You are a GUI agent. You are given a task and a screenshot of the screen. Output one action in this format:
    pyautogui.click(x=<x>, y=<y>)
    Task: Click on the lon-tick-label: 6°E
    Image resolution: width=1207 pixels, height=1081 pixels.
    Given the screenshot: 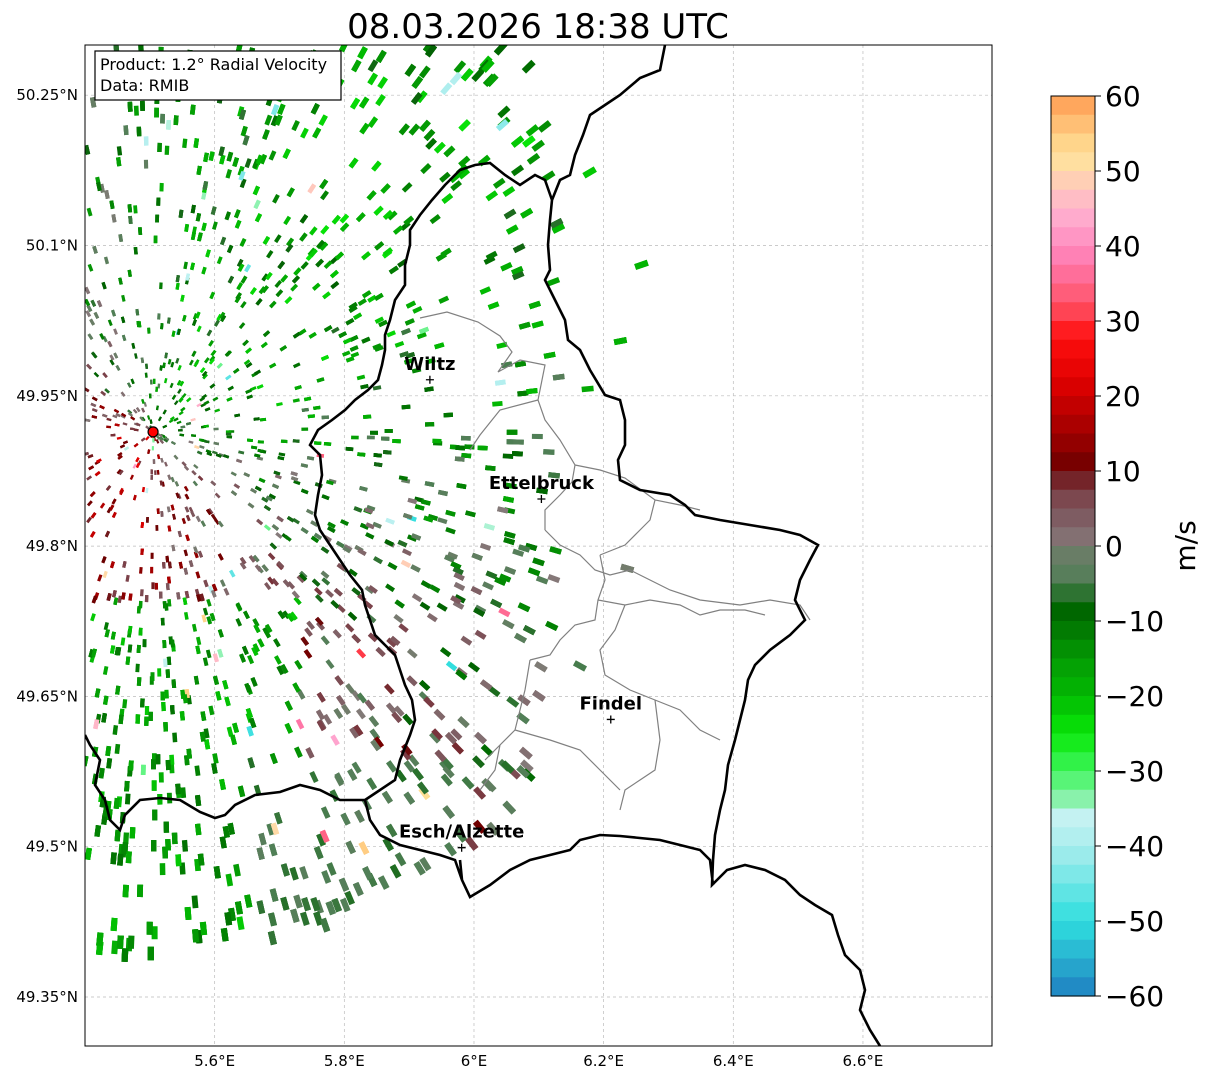 What is the action you would take?
    pyautogui.click(x=474, y=1061)
    